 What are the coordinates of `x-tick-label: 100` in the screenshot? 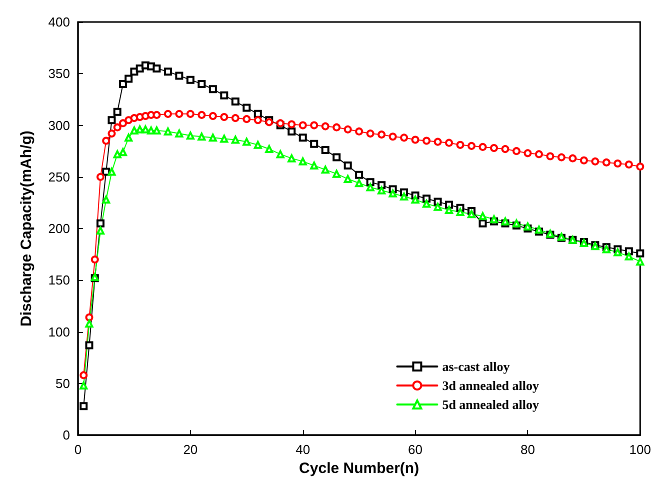 It's located at (640, 450).